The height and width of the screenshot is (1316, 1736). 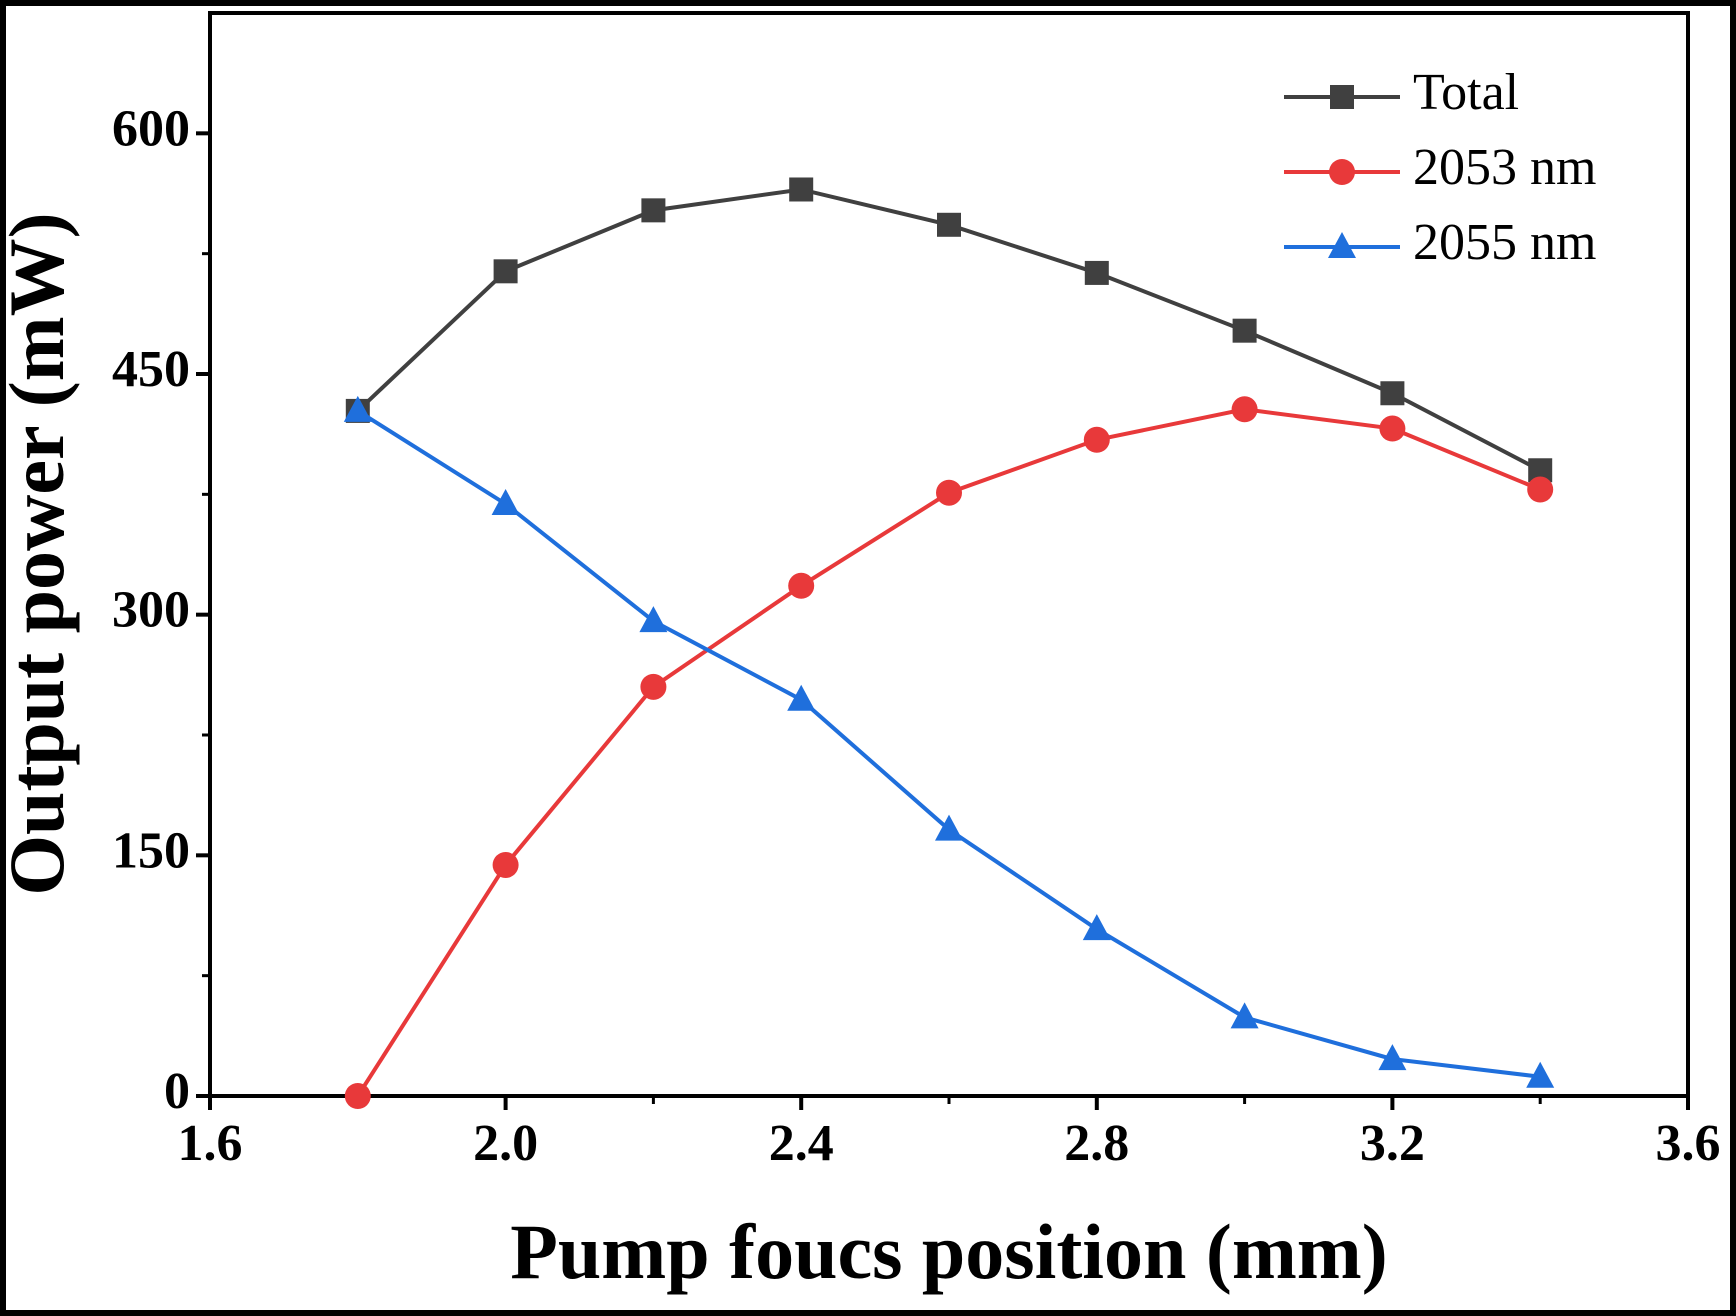 I want to click on x-tick-label: 3.2, so click(x=1392, y=1143).